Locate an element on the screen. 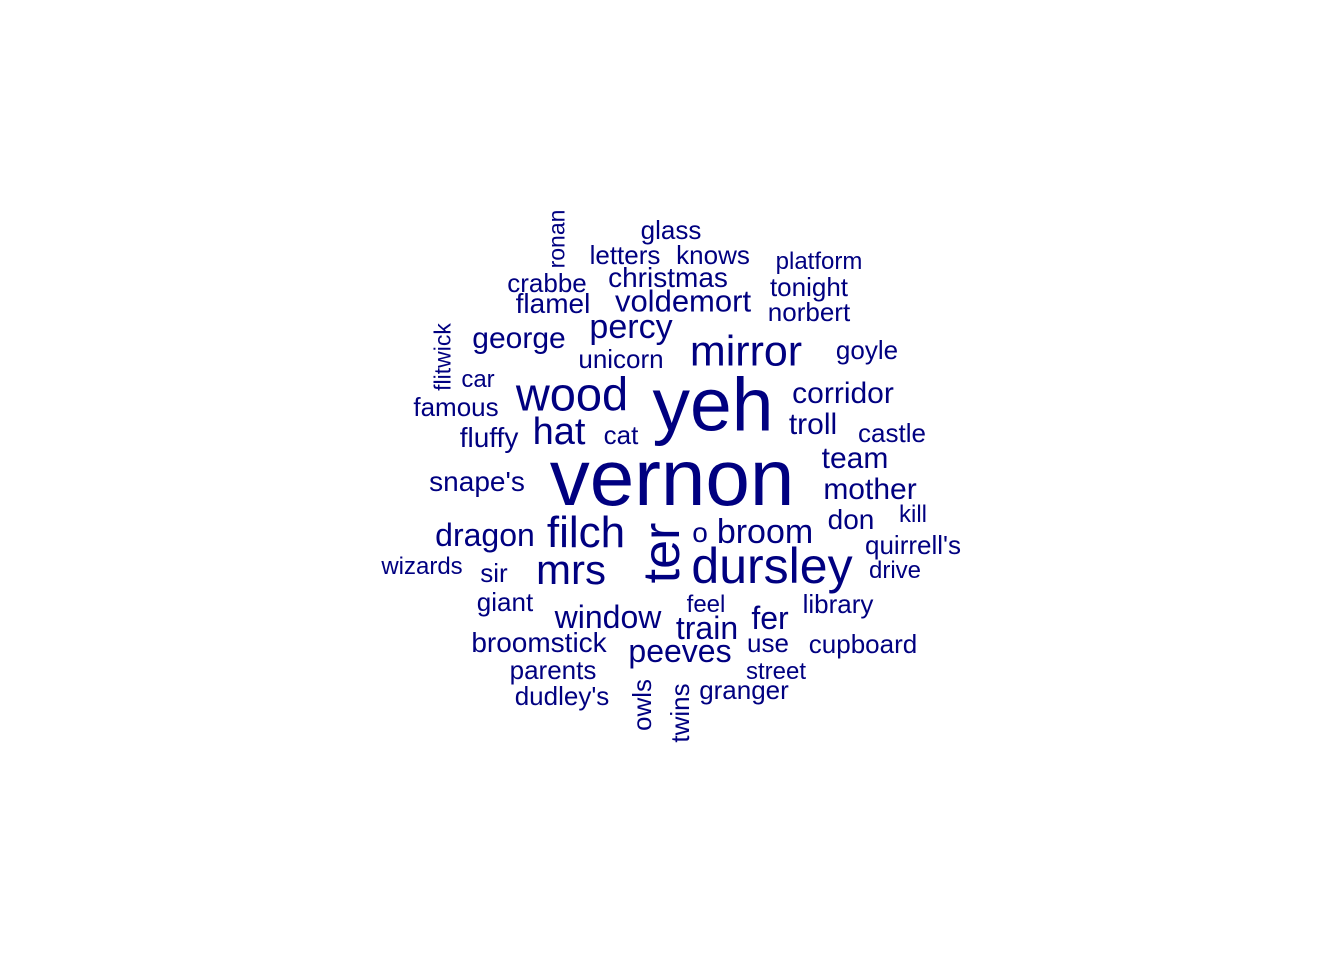 This screenshot has width=1344, height=960. word-library: library is located at coordinates (838, 604).